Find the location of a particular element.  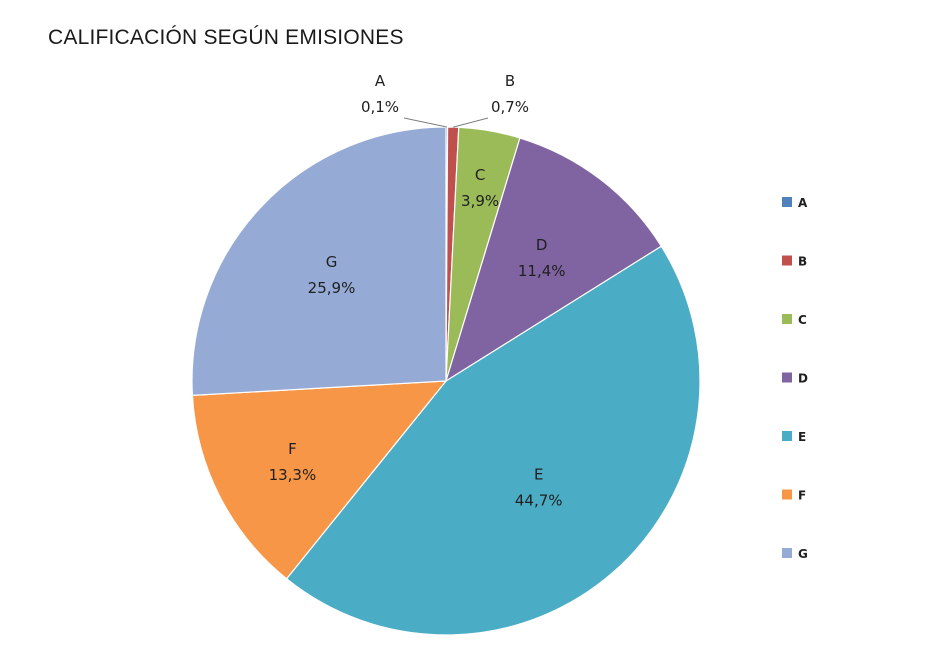

slice-value-label-f: 13,3% is located at coordinates (293, 475).